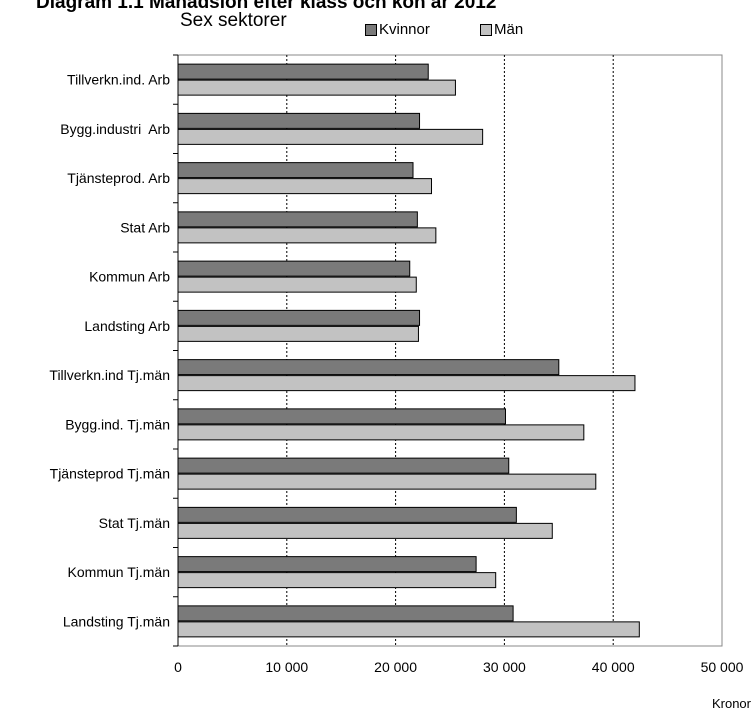 The width and height of the screenshot is (755, 718). Describe the element at coordinates (404, 29) in the screenshot. I see `legend-label-kvinnor: Kvinnor` at that location.